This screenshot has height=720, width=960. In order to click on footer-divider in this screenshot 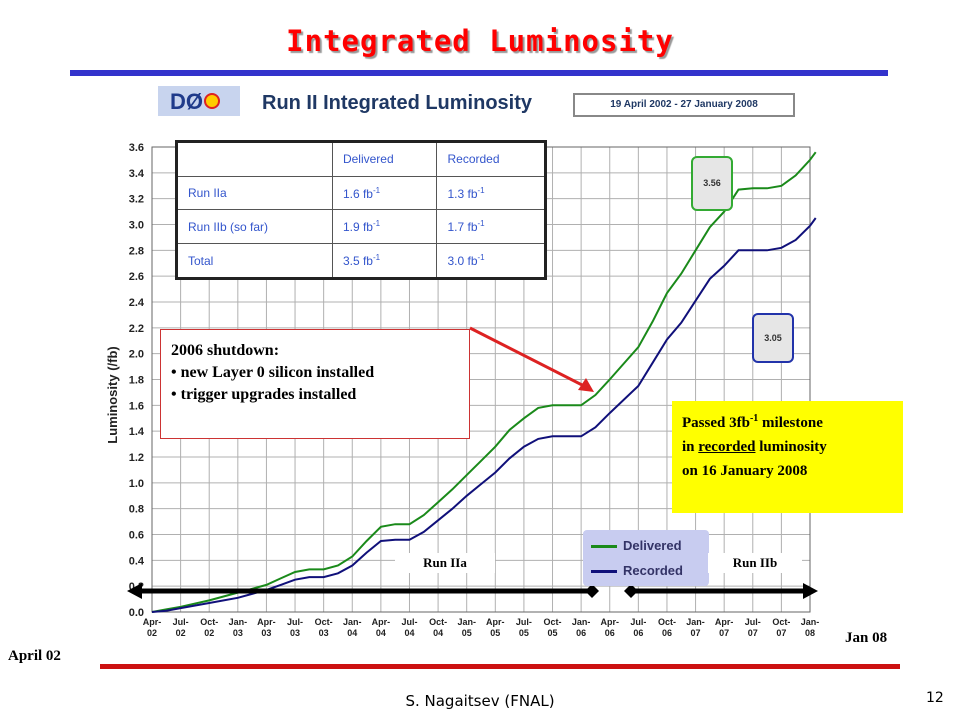, I will do `click(500, 666)`.